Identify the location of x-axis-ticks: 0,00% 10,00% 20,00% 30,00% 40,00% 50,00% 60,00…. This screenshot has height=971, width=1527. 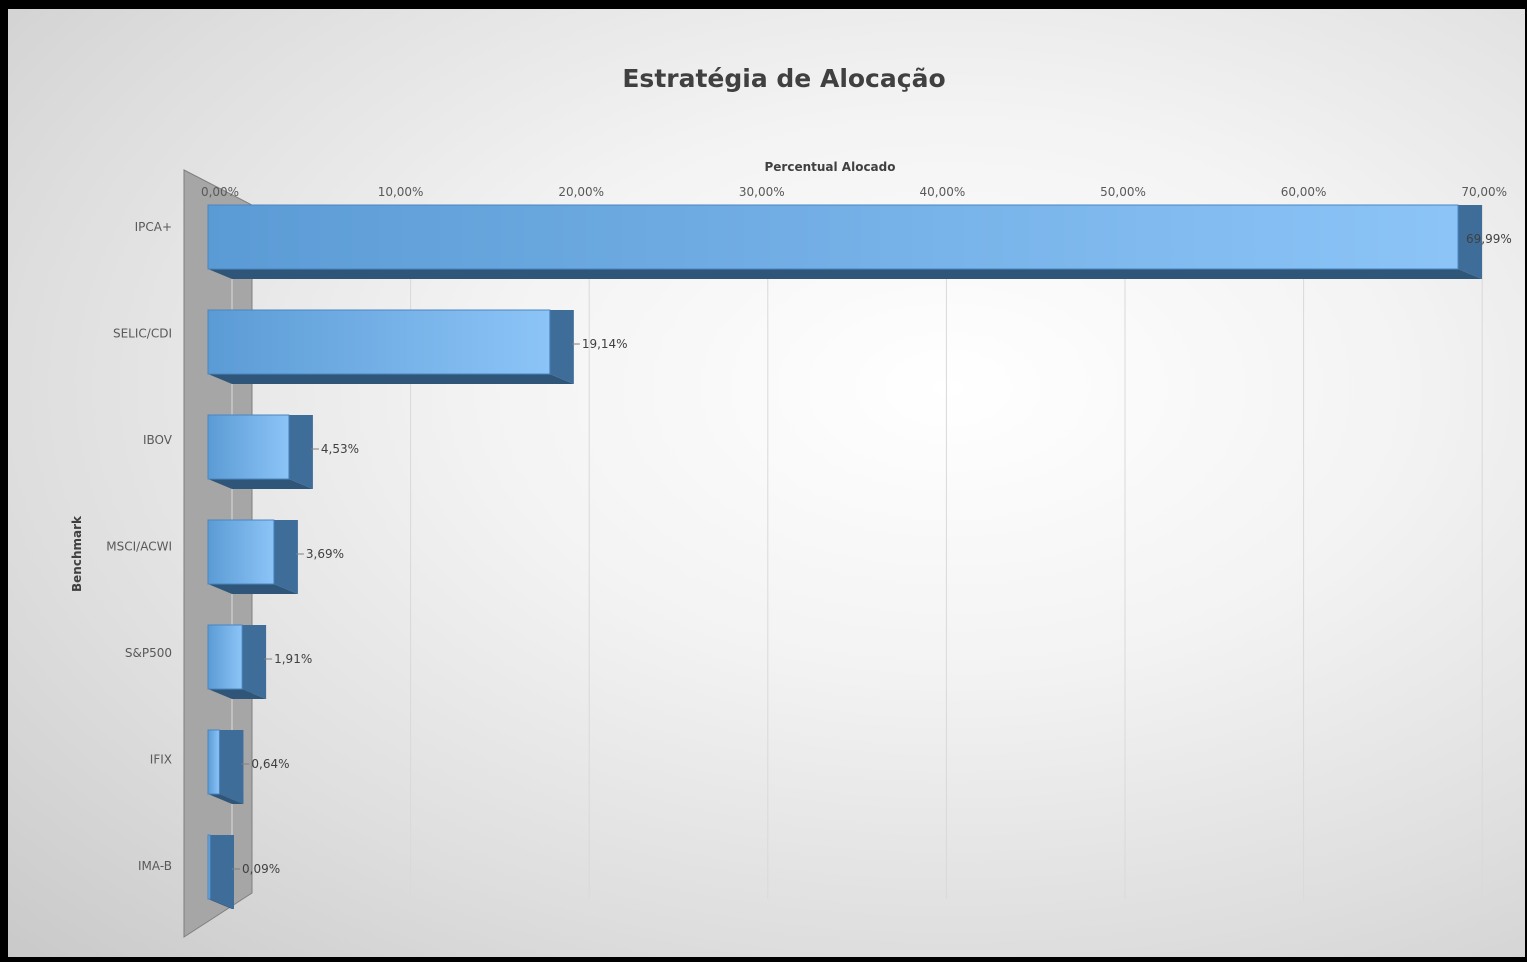
(854, 192).